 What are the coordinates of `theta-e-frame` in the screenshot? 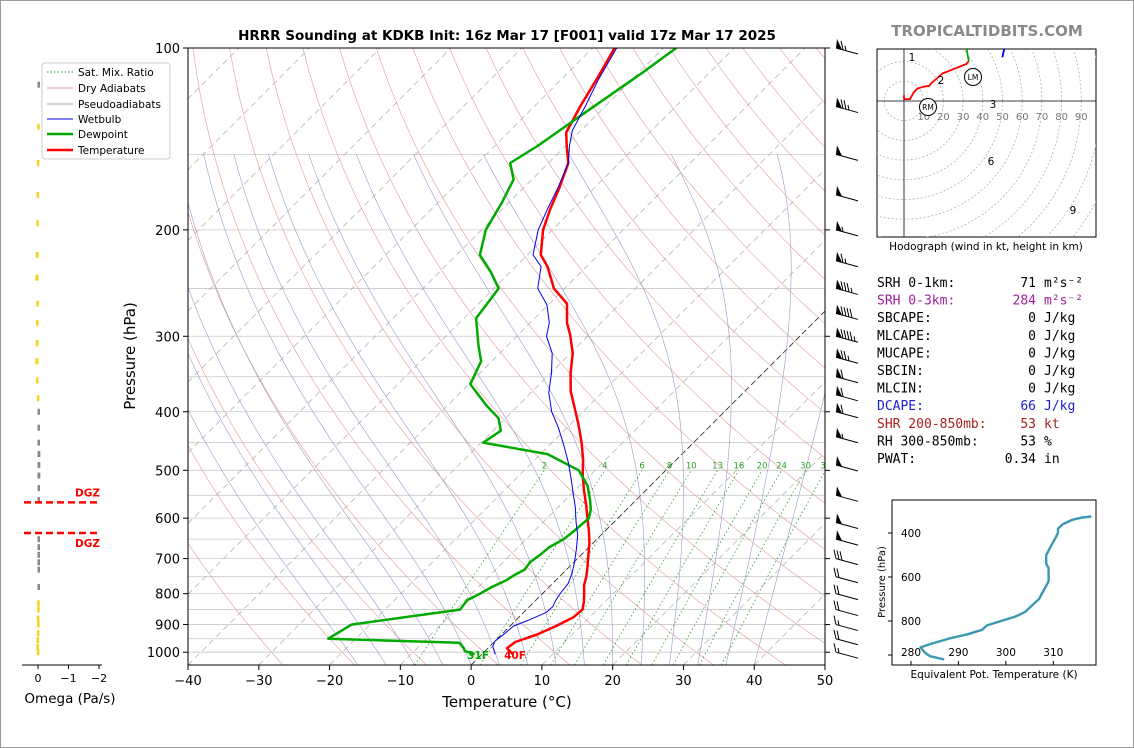 It's located at (994, 582).